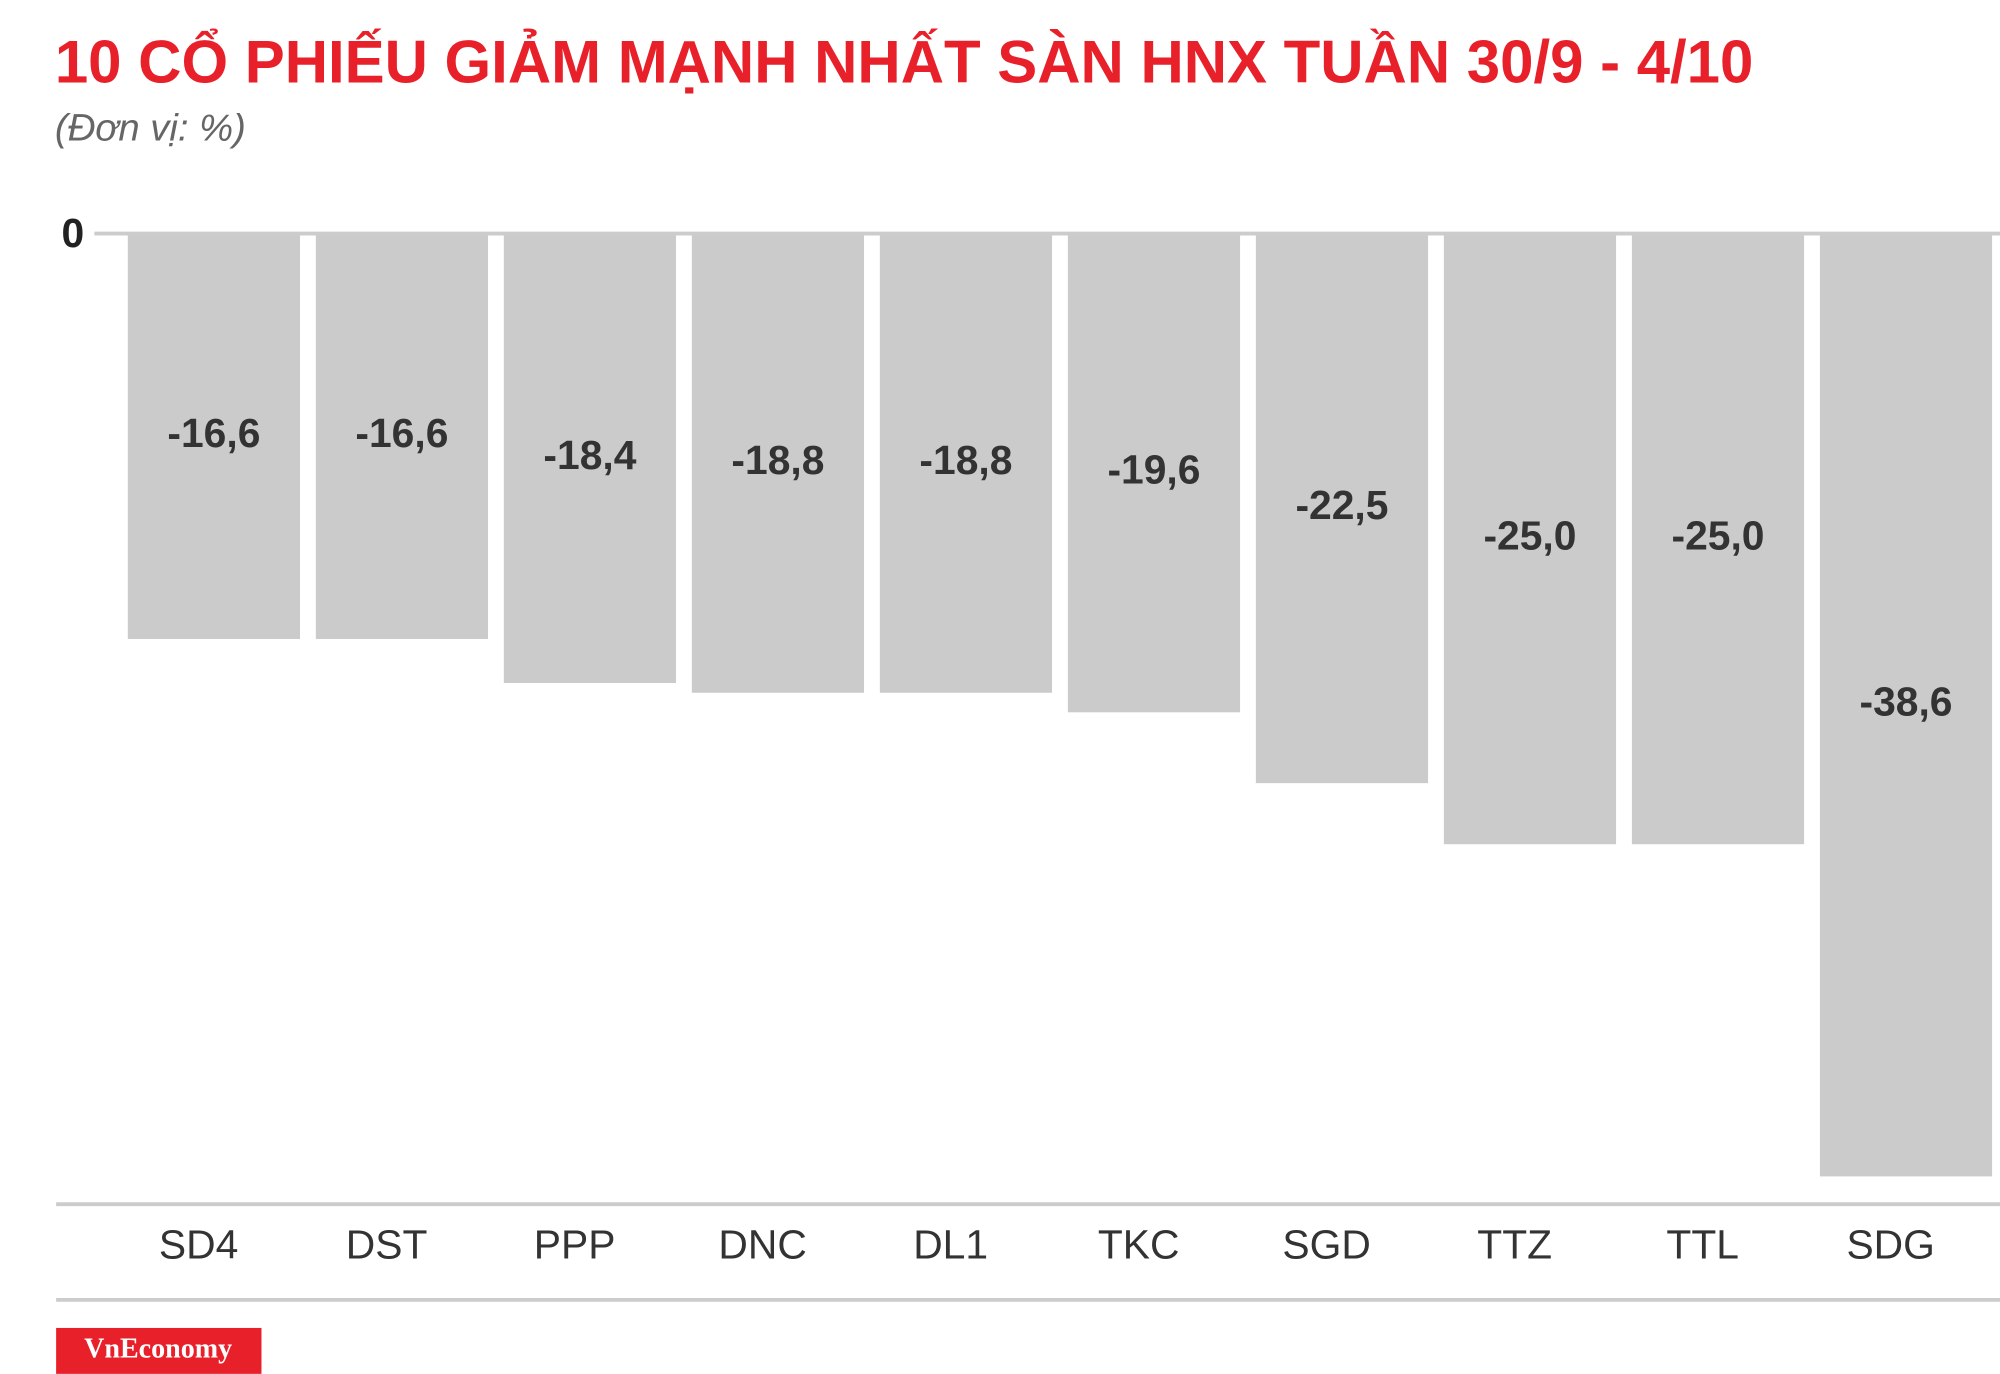 The image size is (2000, 1374). What do you see at coordinates (387, 1244) in the screenshot?
I see `x-tick-label: DST` at bounding box center [387, 1244].